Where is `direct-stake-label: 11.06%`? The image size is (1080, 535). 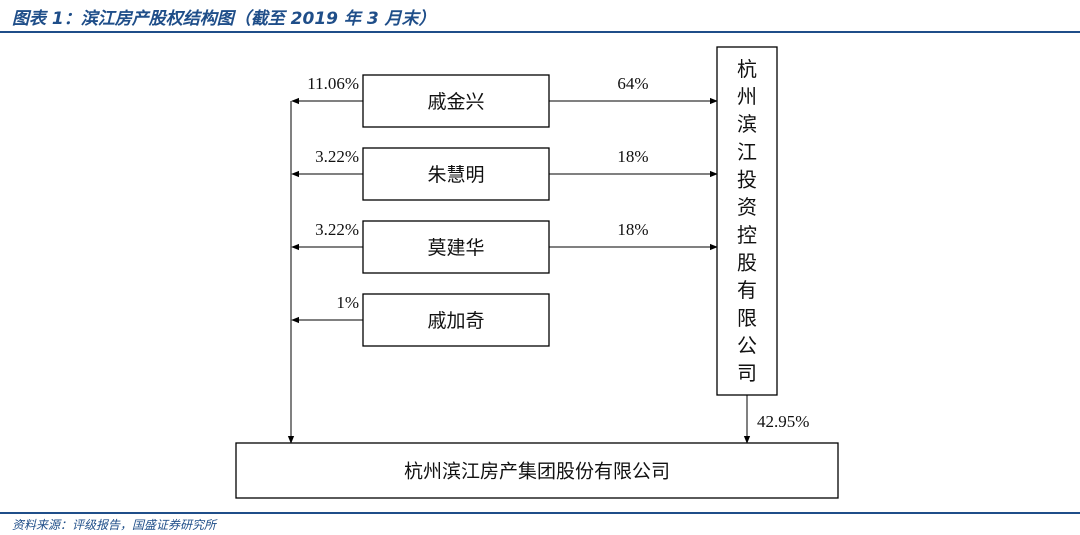
direct-stake-label: 11.06% is located at coordinates (333, 83).